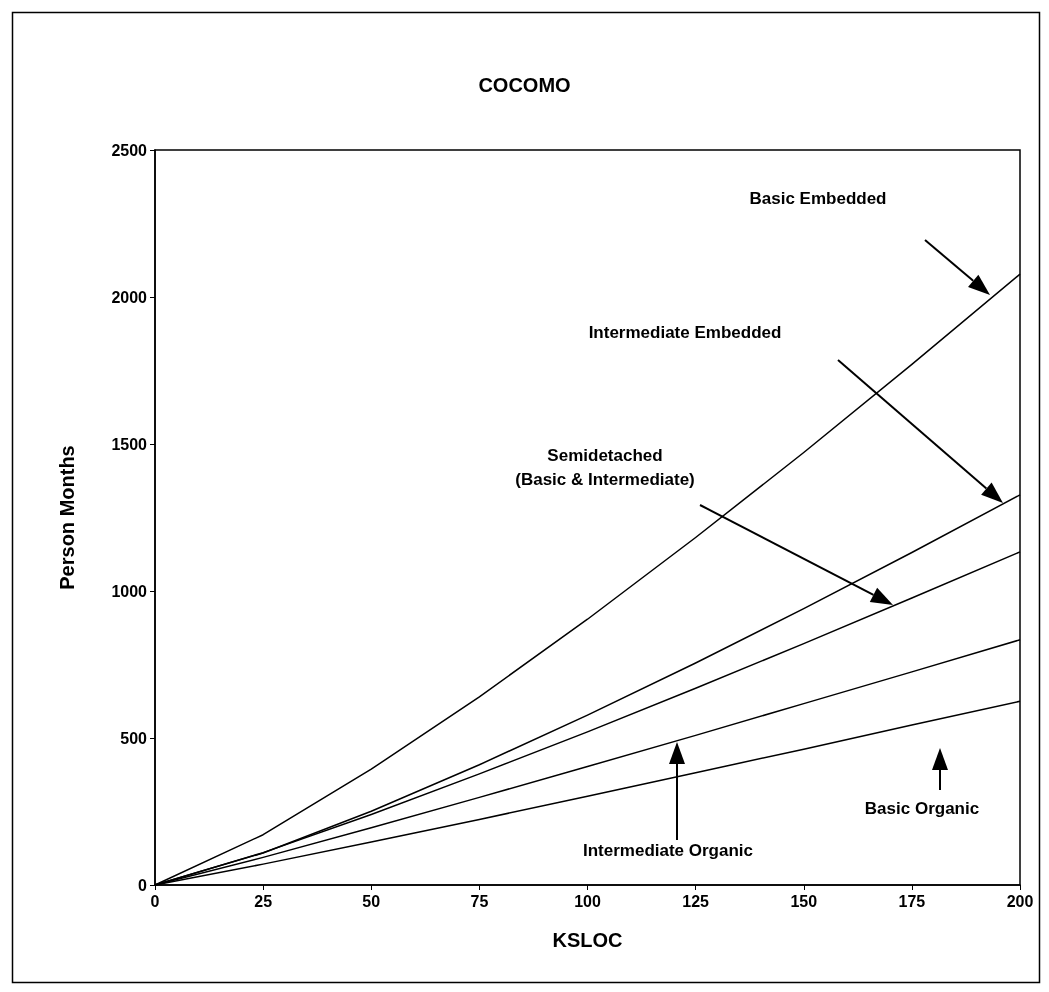  Describe the element at coordinates (587, 901) in the screenshot. I see `x-tick-label: 100` at that location.